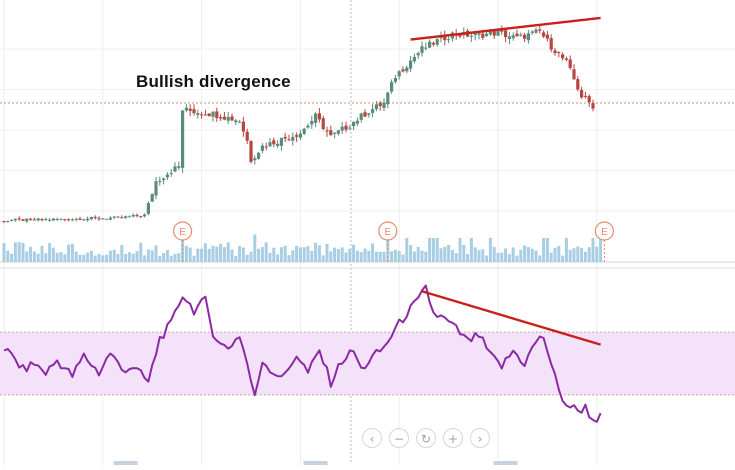  What do you see at coordinates (315, 463) in the screenshot?
I see `axis-tick-mark` at bounding box center [315, 463].